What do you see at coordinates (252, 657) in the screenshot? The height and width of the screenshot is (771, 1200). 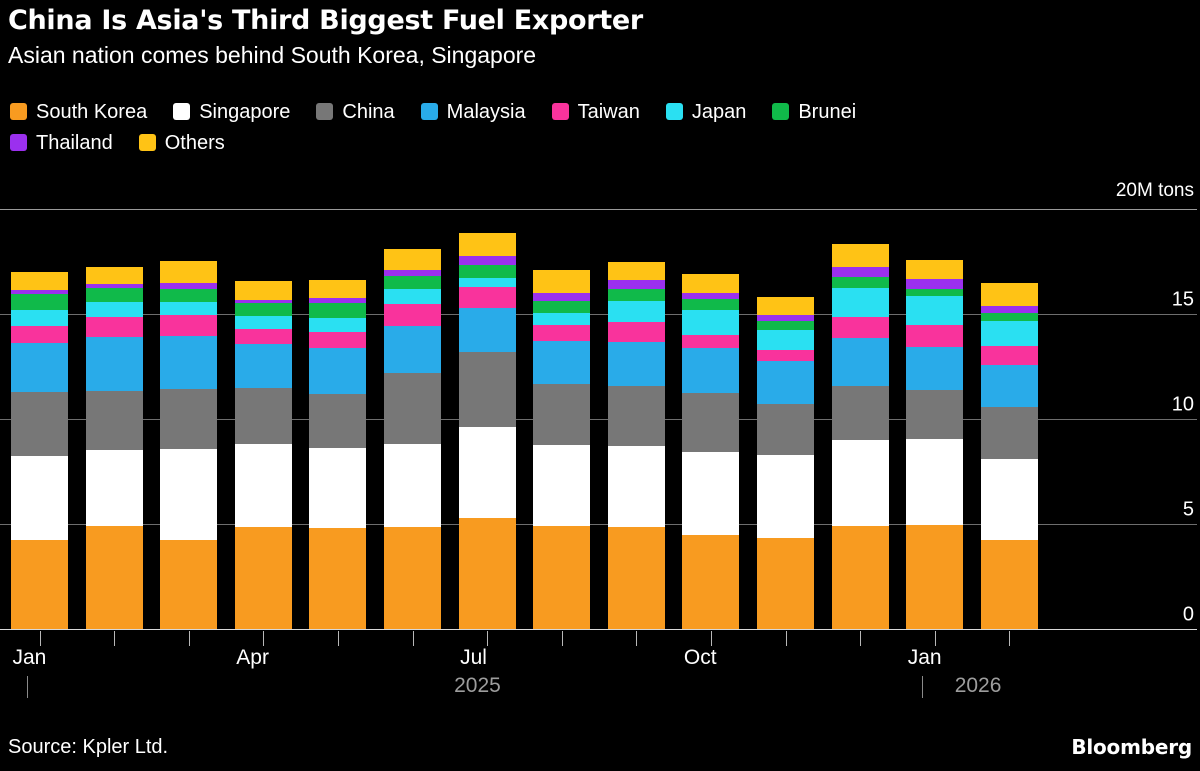 I see `x-axis-label-apr-1: Apr` at bounding box center [252, 657].